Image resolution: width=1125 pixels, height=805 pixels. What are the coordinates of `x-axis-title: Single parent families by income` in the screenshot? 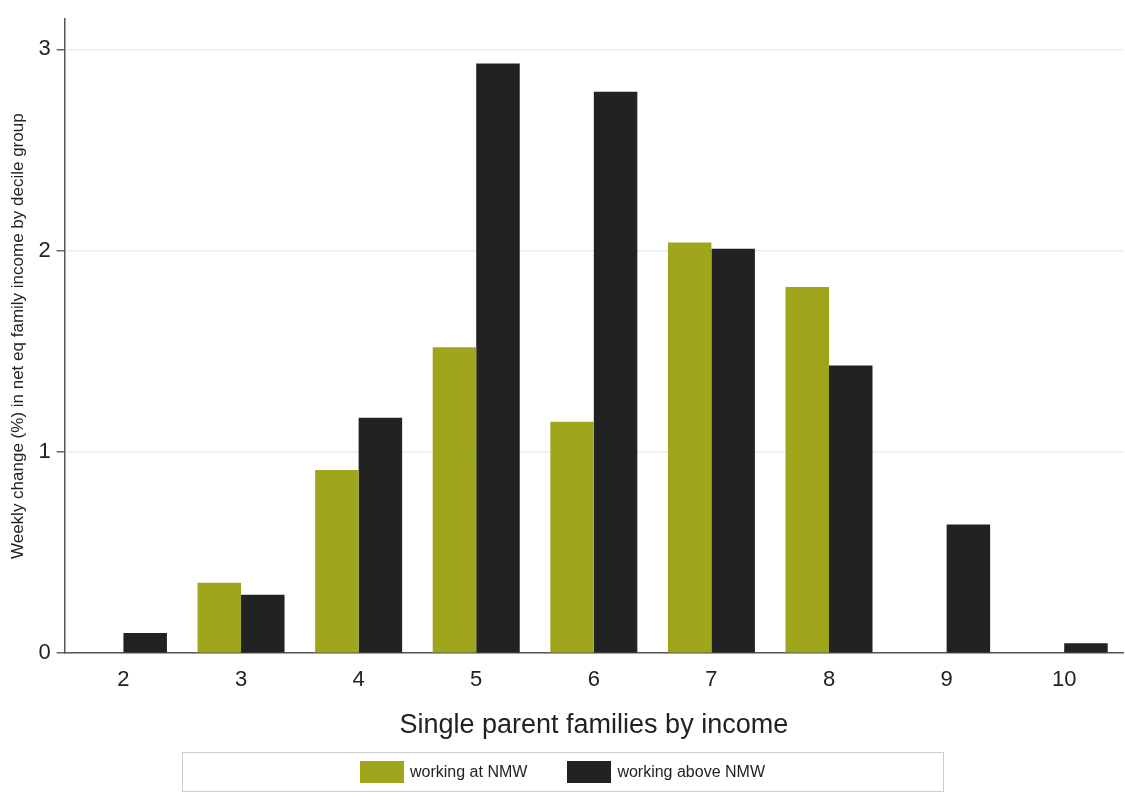 It's located at (594, 724).